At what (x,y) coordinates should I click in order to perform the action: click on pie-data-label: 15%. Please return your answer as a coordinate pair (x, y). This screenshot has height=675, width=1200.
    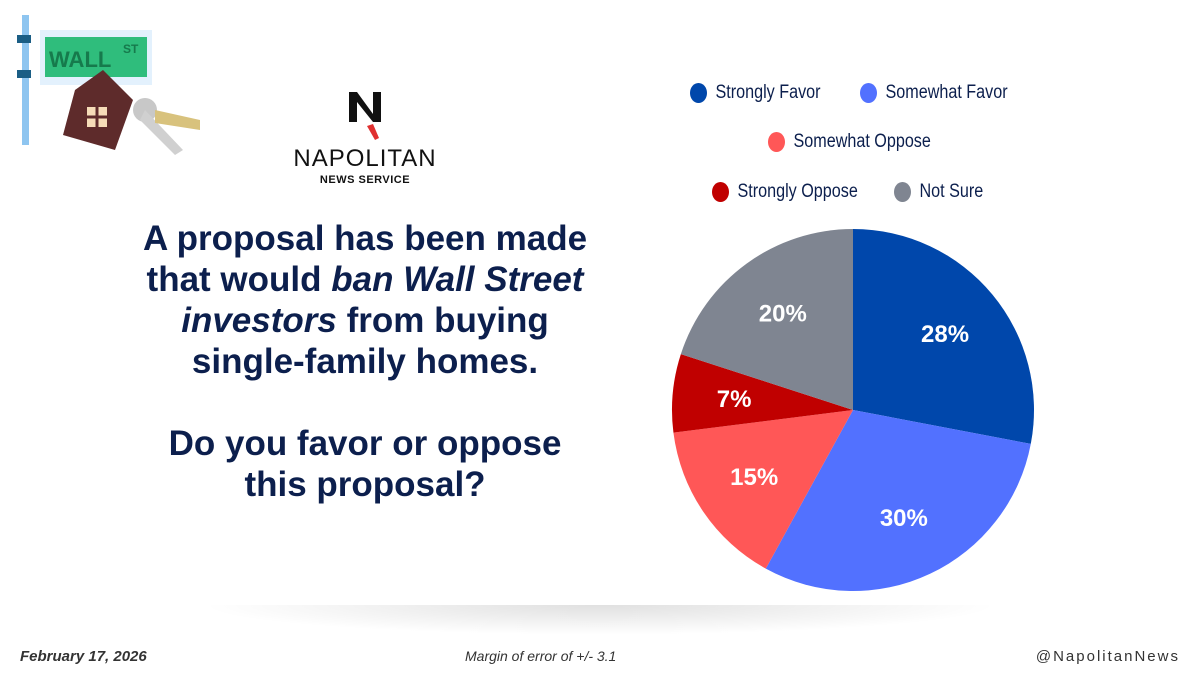
    Looking at the image, I should click on (754, 477).